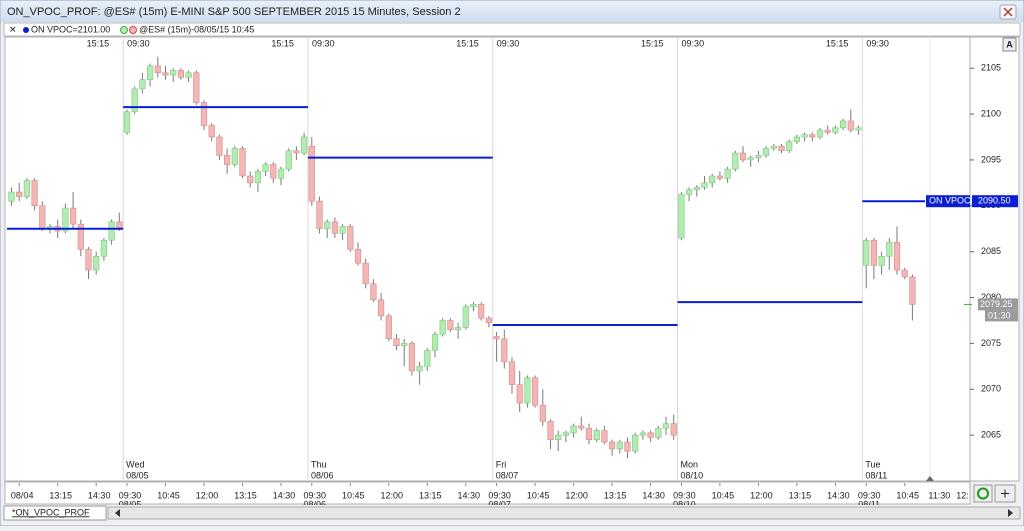 This screenshot has width=1024, height=531. What do you see at coordinates (512, 29) in the screenshot?
I see `legend-bar` at bounding box center [512, 29].